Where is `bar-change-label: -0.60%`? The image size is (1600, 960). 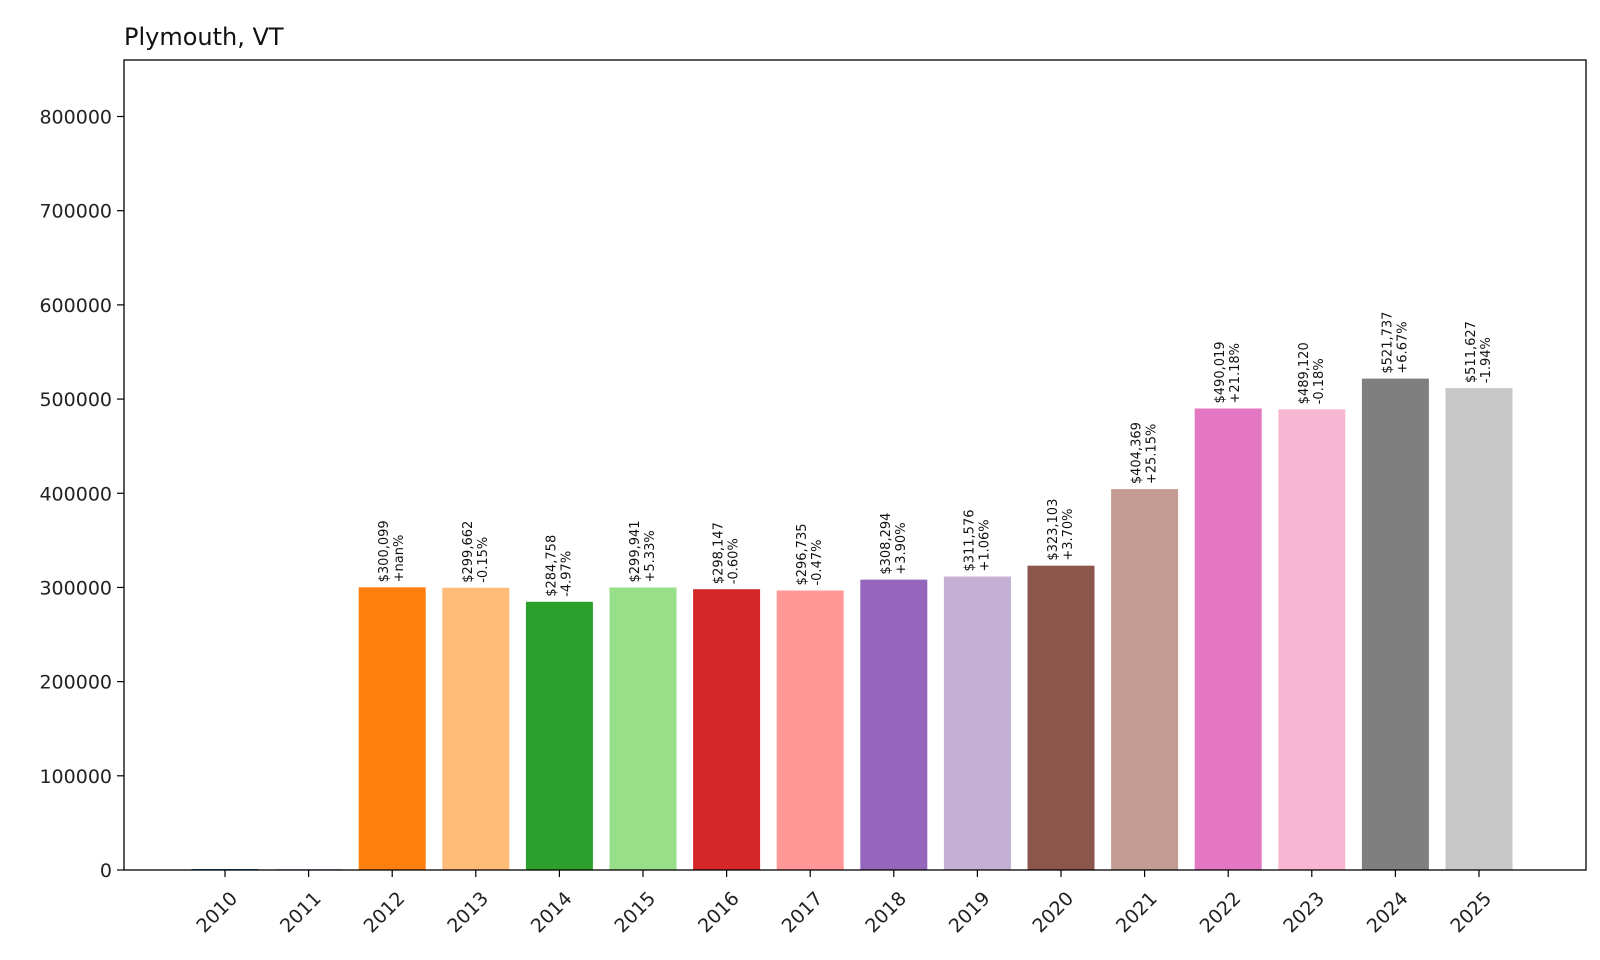
bar-change-label: -0.60% is located at coordinates (734, 561).